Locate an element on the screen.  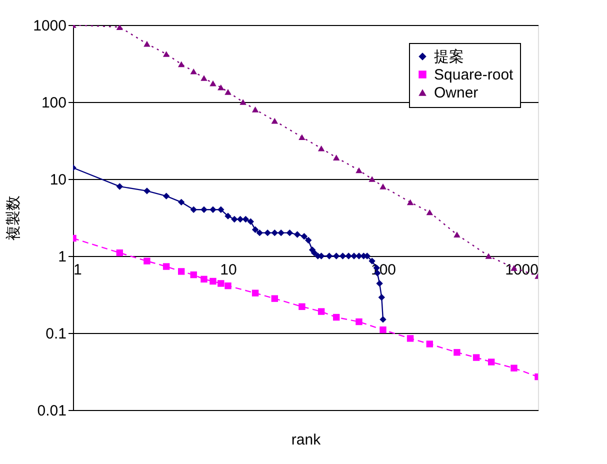
y-tick-label: 1000 is located at coordinates (49, 26).